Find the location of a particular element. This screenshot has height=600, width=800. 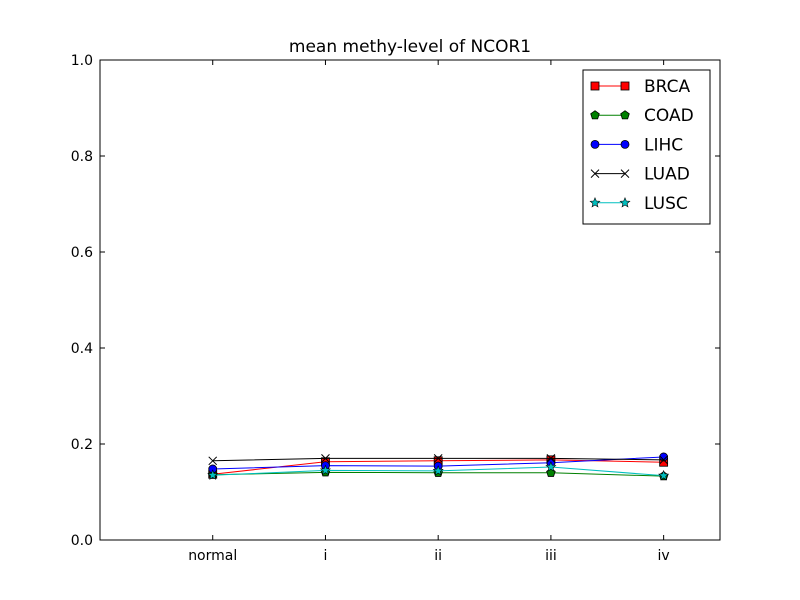

y-tick-label: 1.0 is located at coordinates (82, 61).